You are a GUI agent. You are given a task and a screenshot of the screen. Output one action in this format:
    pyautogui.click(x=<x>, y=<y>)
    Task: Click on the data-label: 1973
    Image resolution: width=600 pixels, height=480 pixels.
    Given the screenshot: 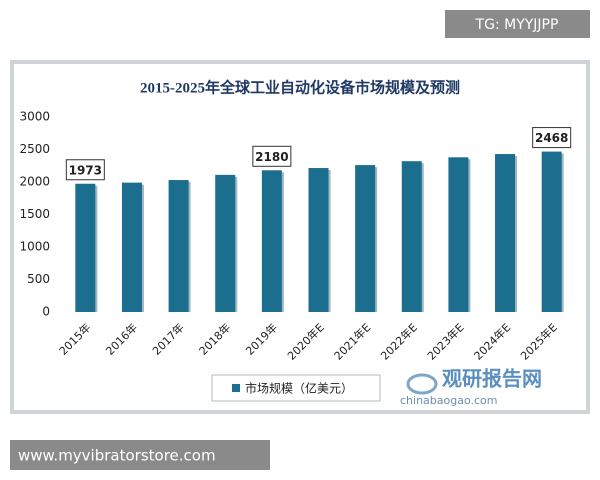 What is the action you would take?
    pyautogui.click(x=85, y=170)
    